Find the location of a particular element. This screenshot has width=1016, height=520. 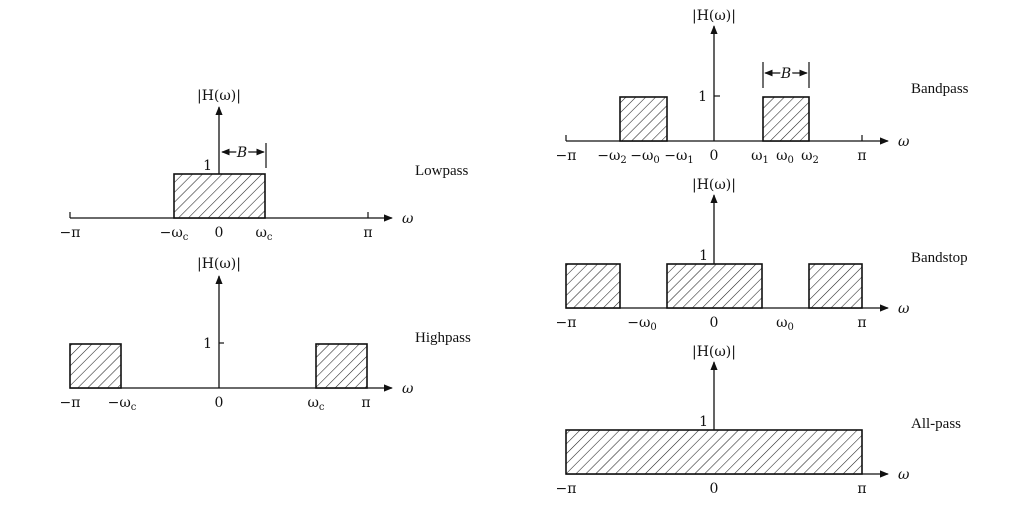

highpass-tick-label-neg-pi: −π is located at coordinates (70, 403).